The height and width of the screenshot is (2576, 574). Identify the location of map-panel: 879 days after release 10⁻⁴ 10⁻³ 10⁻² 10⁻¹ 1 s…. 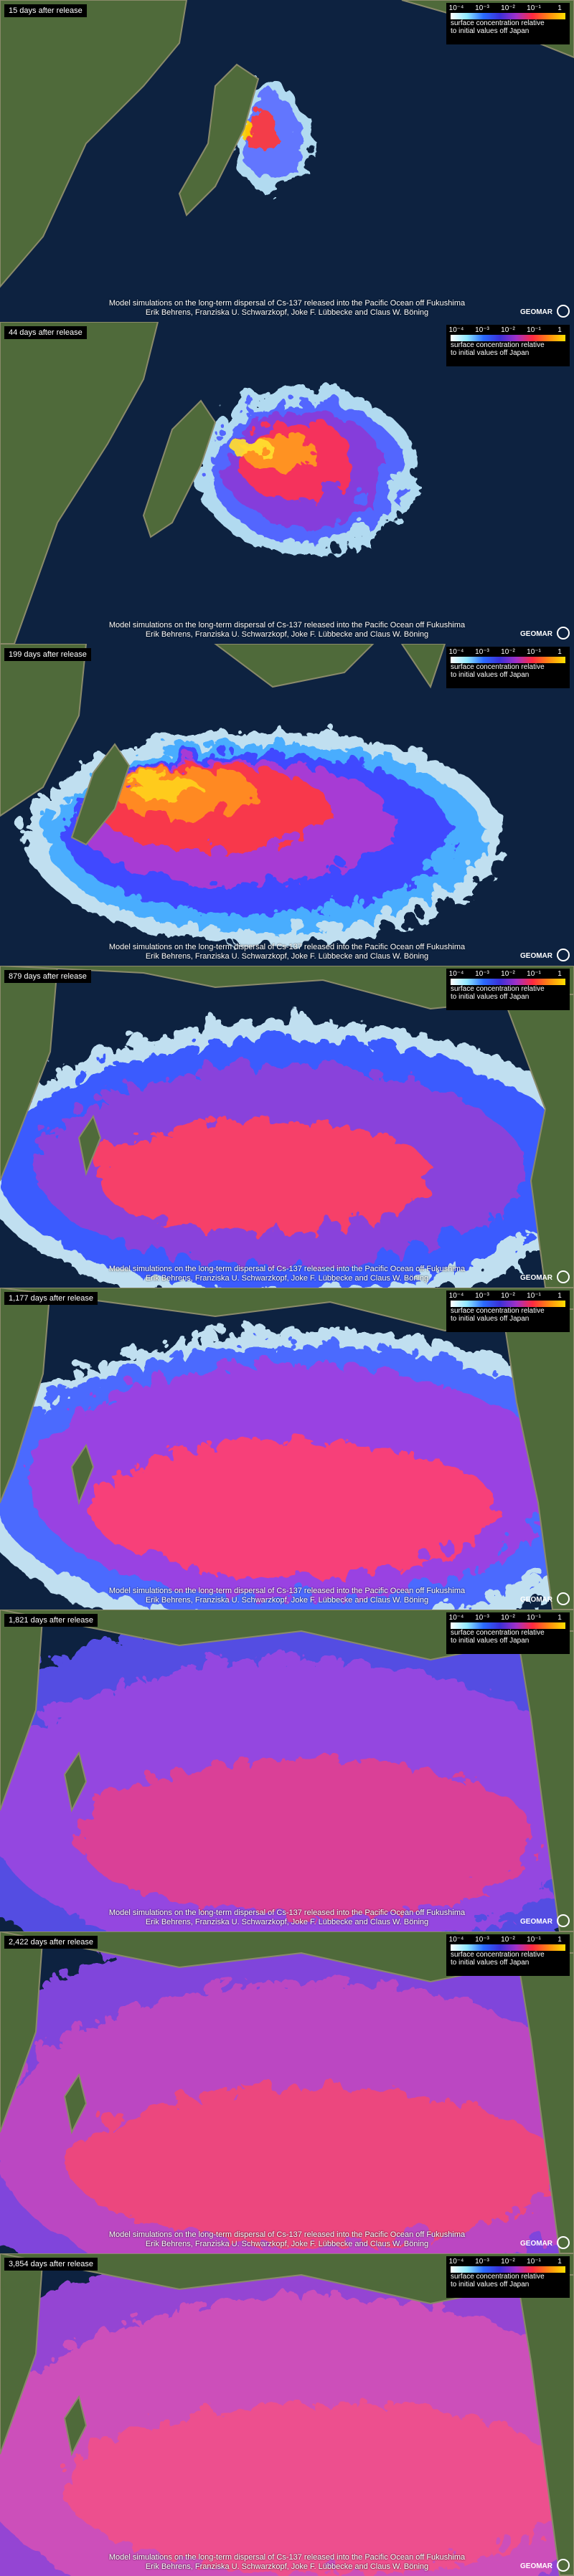
(287, 1127).